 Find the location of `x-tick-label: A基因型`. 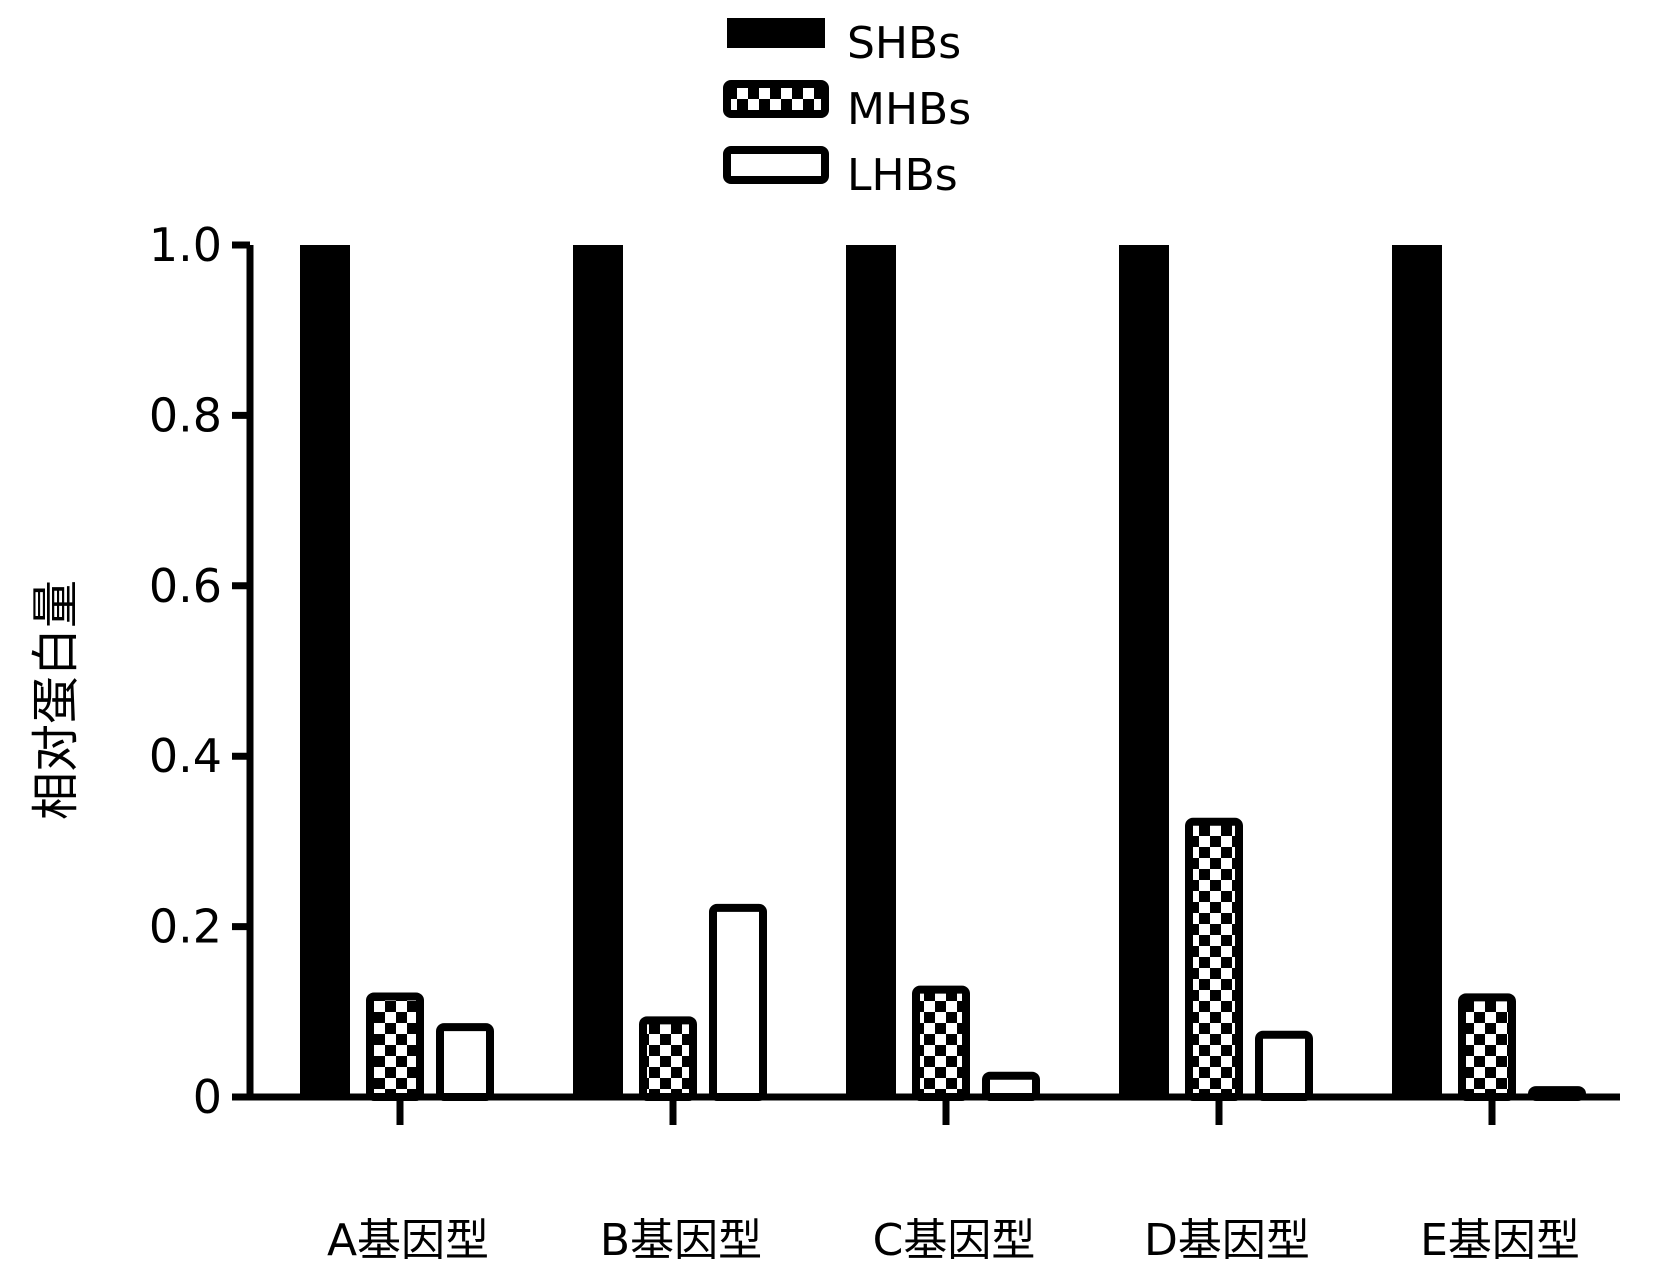

x-tick-label: A基因型 is located at coordinates (408, 1240).